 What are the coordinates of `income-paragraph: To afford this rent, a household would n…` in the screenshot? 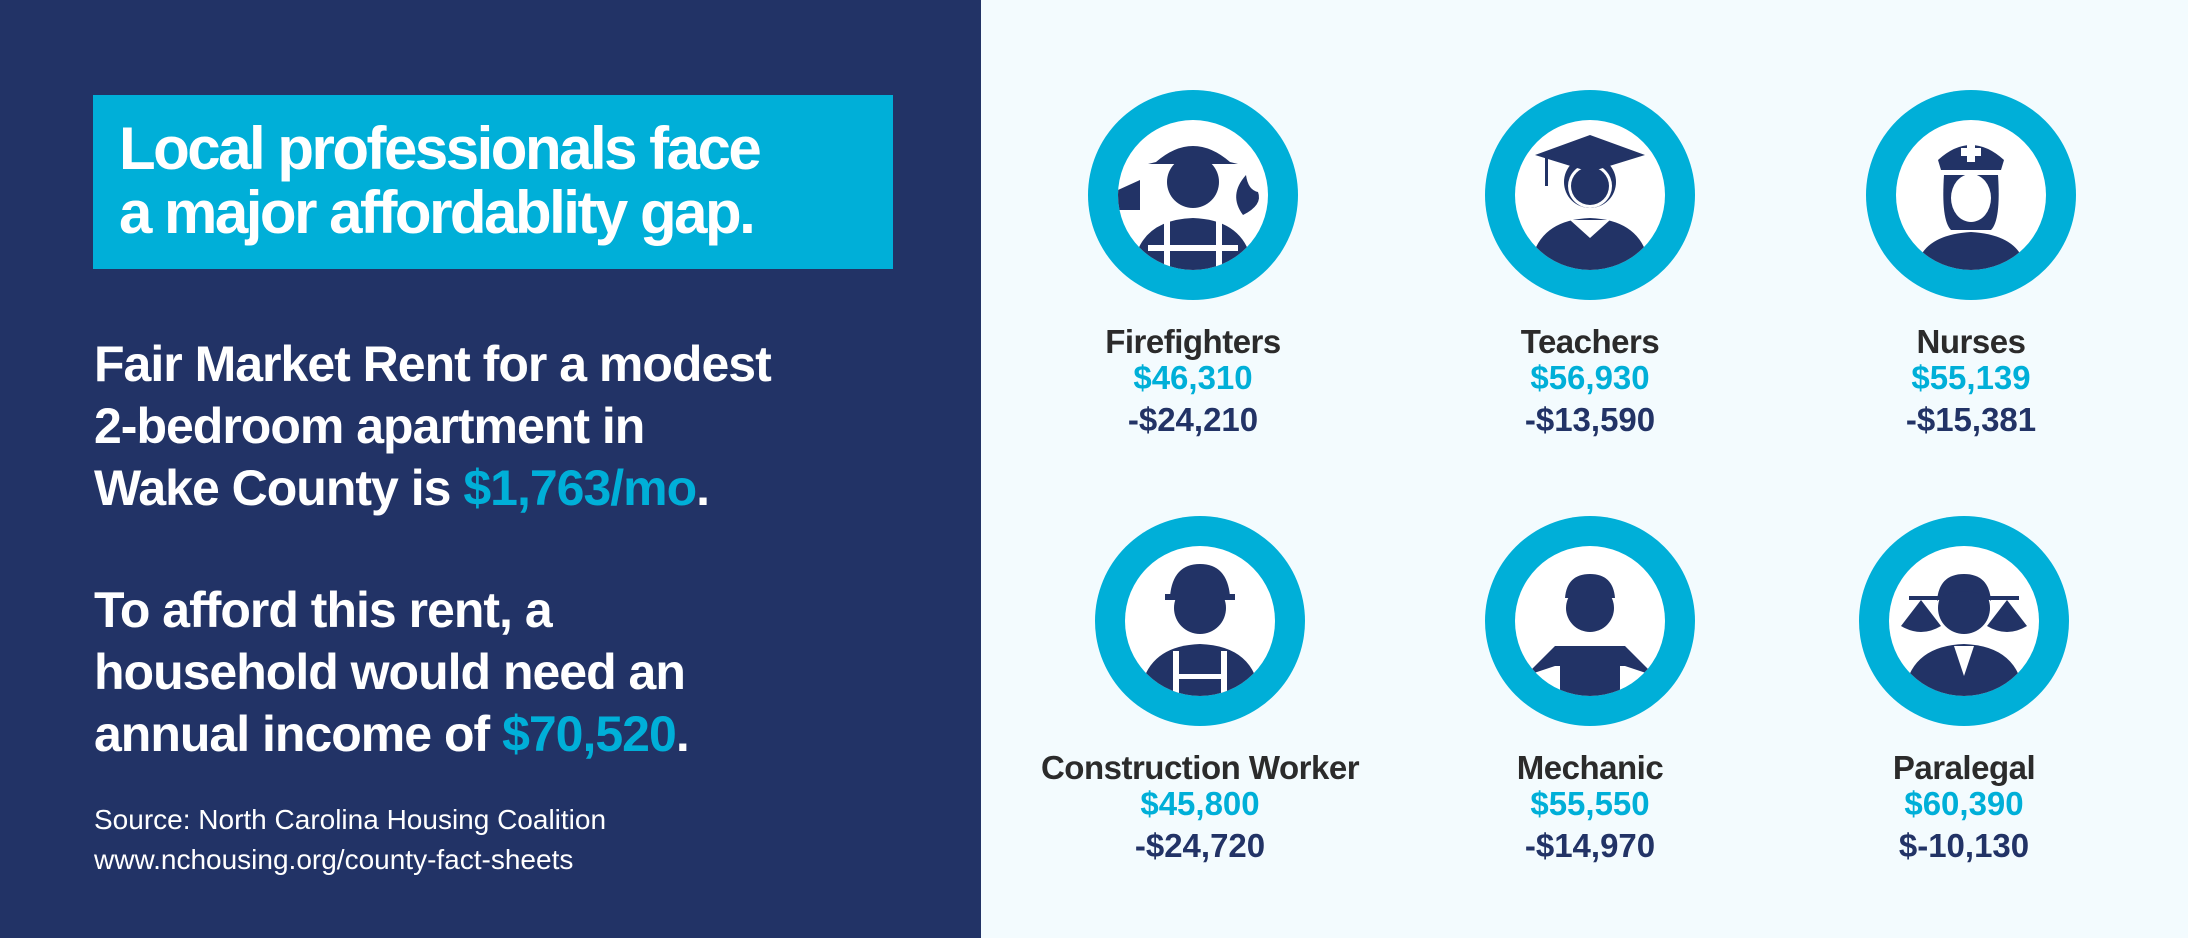 It's located at (524, 672).